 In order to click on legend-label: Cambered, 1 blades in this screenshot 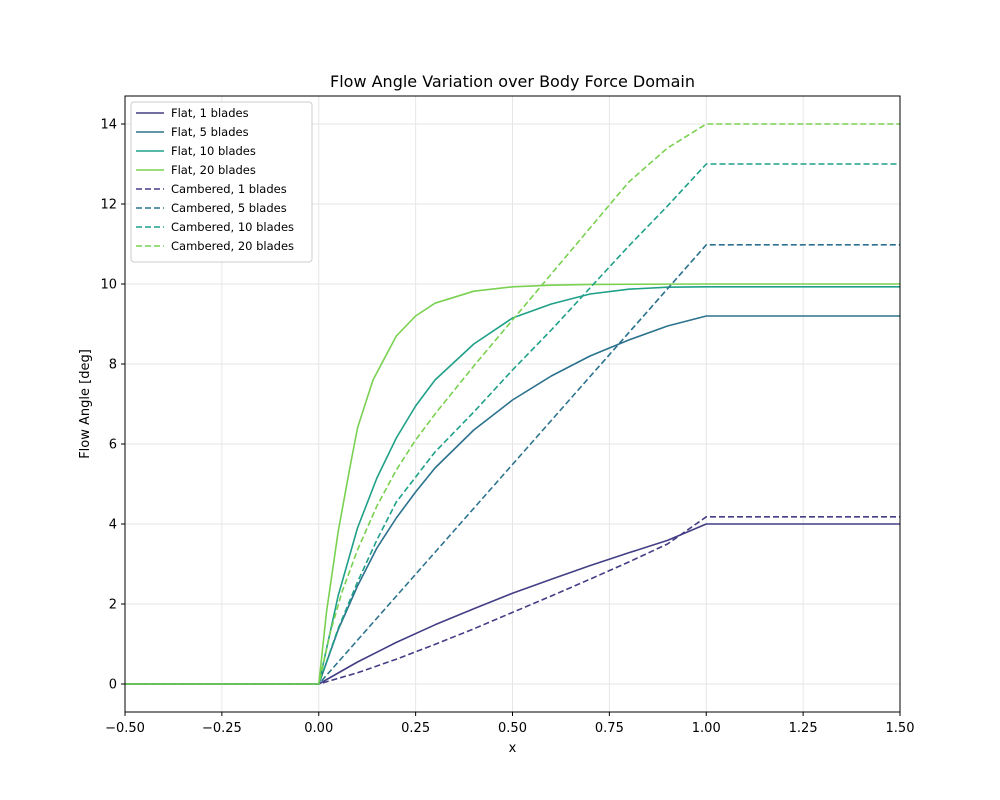, I will do `click(229, 189)`.